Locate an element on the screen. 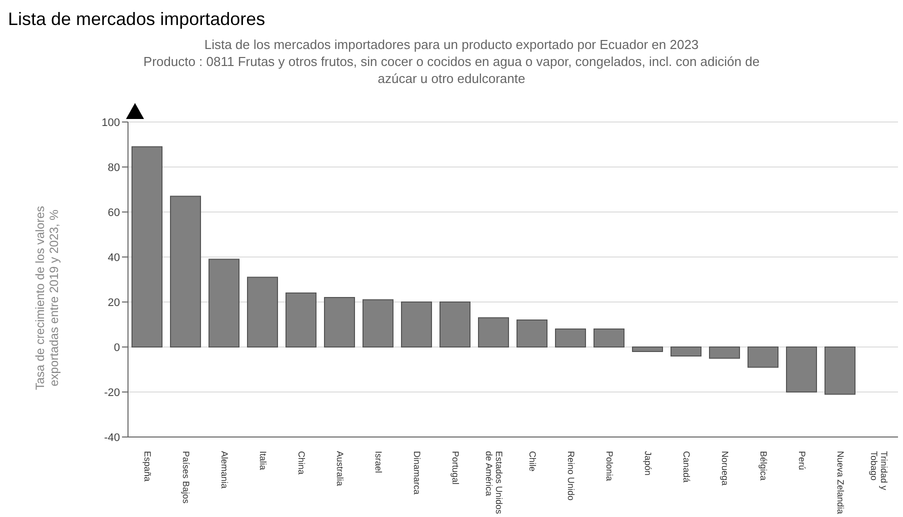 Image resolution: width=903 pixels, height=517 pixels. x-tick-label: Polonia is located at coordinates (609, 466).